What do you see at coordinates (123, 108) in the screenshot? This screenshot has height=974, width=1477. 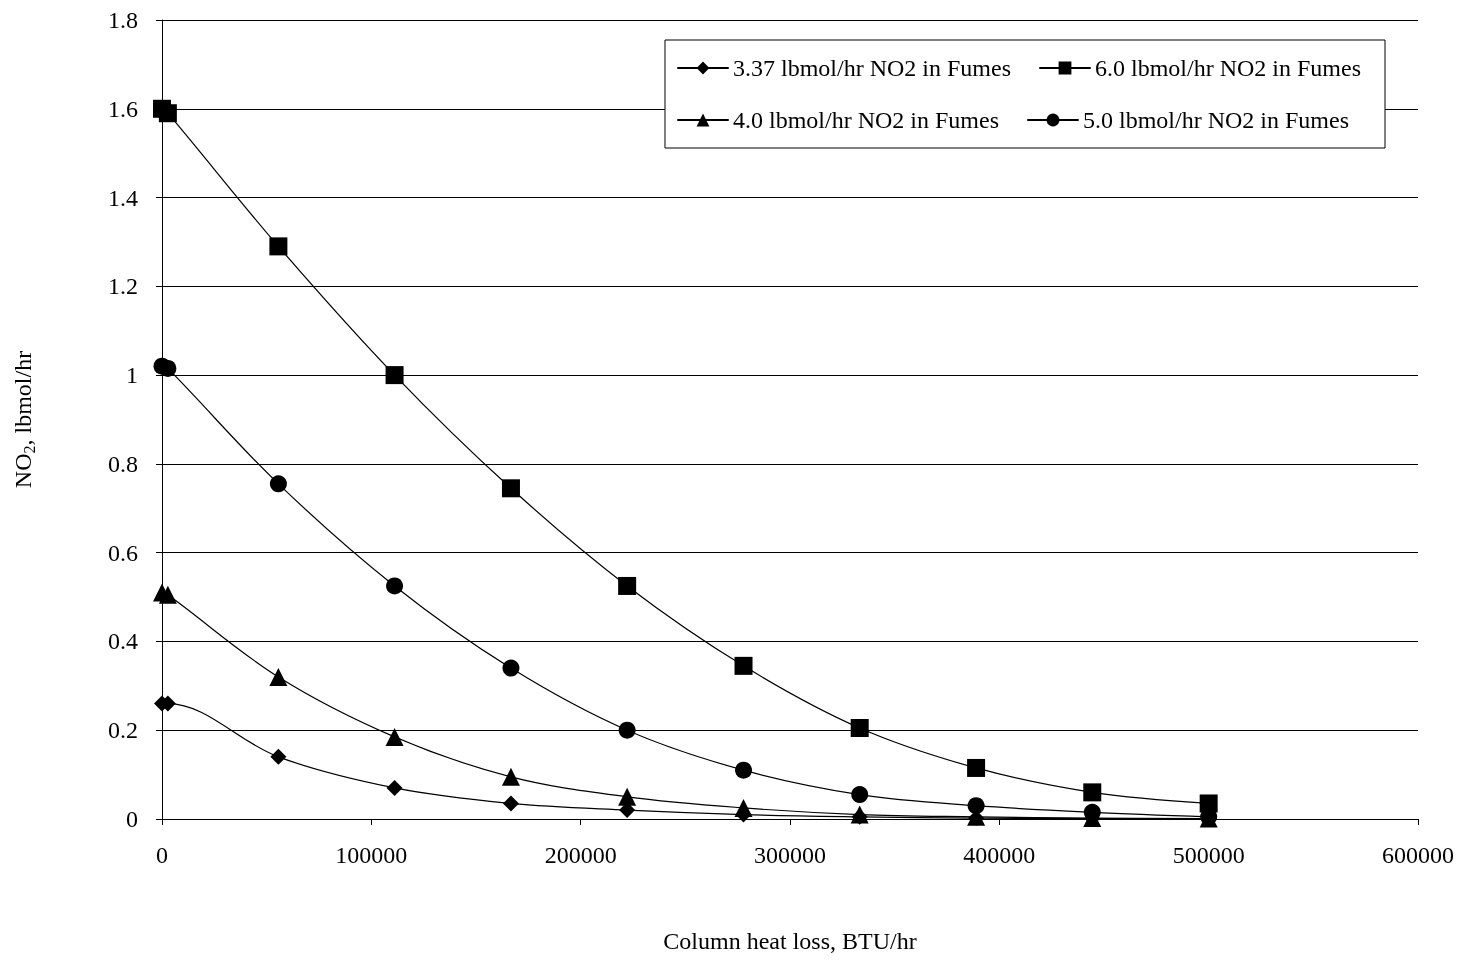 I see `y-tick-label: 1.6` at bounding box center [123, 108].